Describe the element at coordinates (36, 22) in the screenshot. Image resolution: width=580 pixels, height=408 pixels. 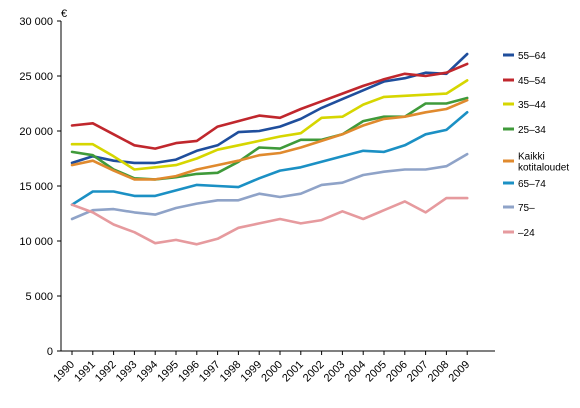
I see `y-tick-label: 30 000` at that location.